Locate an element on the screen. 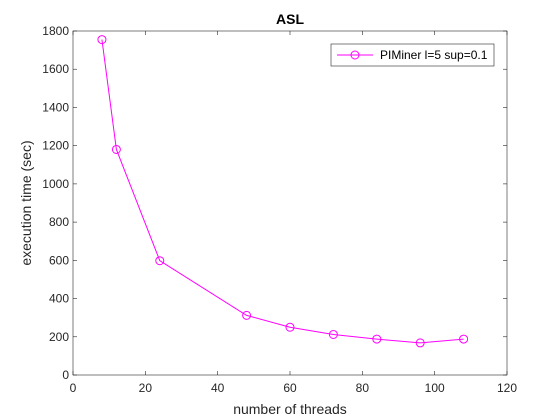 This screenshot has height=420, width=560. y-tick-label: 1200 is located at coordinates (55, 146).